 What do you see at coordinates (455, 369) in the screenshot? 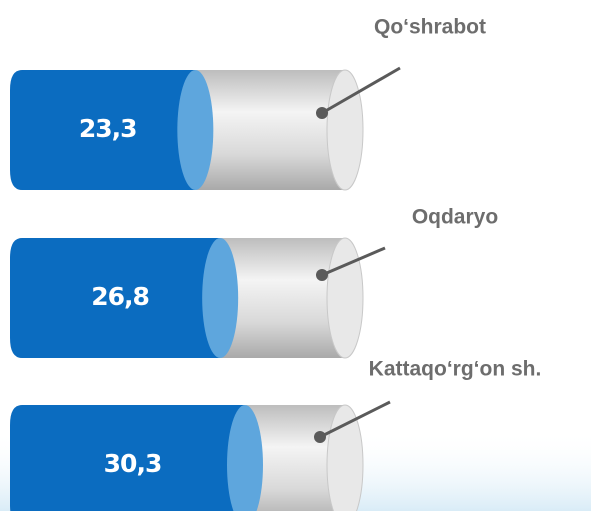
I see `category-label: Kattaqo‘rg‘on sh.` at bounding box center [455, 369].